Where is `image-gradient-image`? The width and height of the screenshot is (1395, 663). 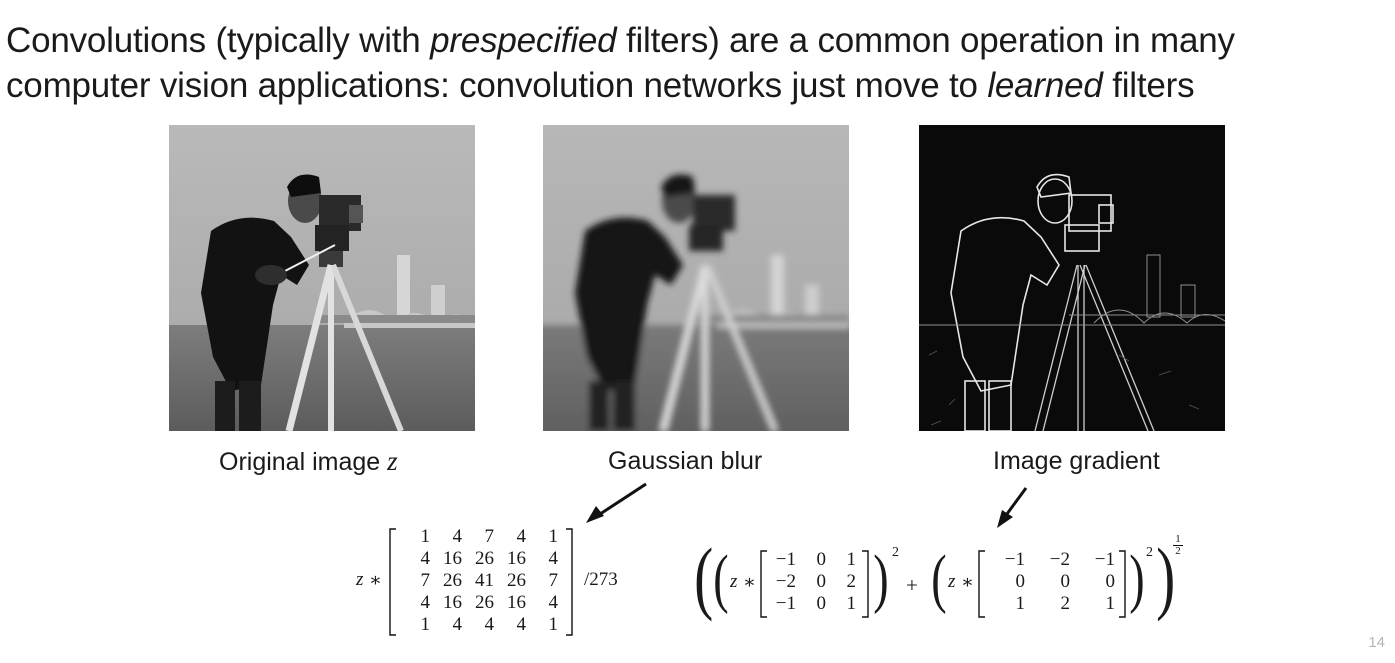
image-gradient-image is located at coordinates (1072, 278).